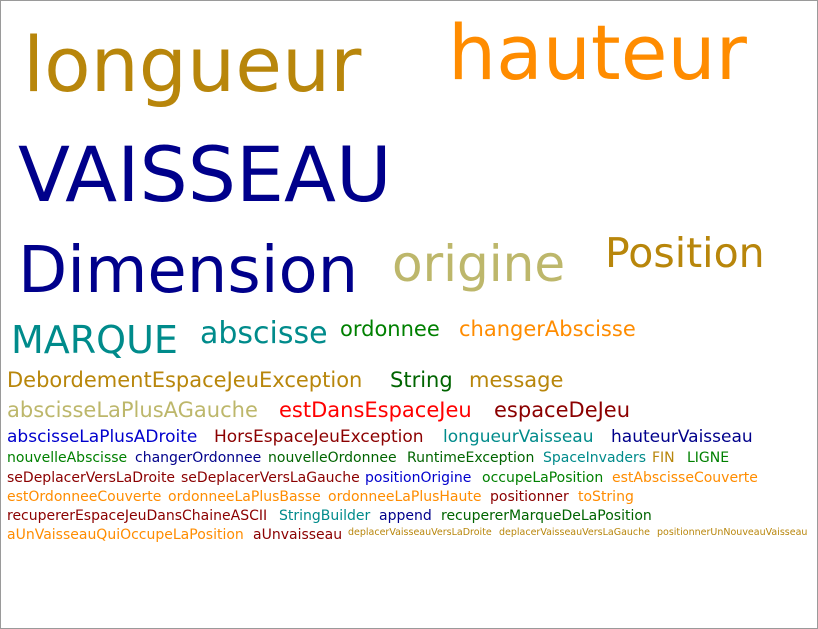 This screenshot has height=629, width=818. What do you see at coordinates (84, 497) in the screenshot?
I see `word-cloud-word: estOrdonneeCouverte` at bounding box center [84, 497].